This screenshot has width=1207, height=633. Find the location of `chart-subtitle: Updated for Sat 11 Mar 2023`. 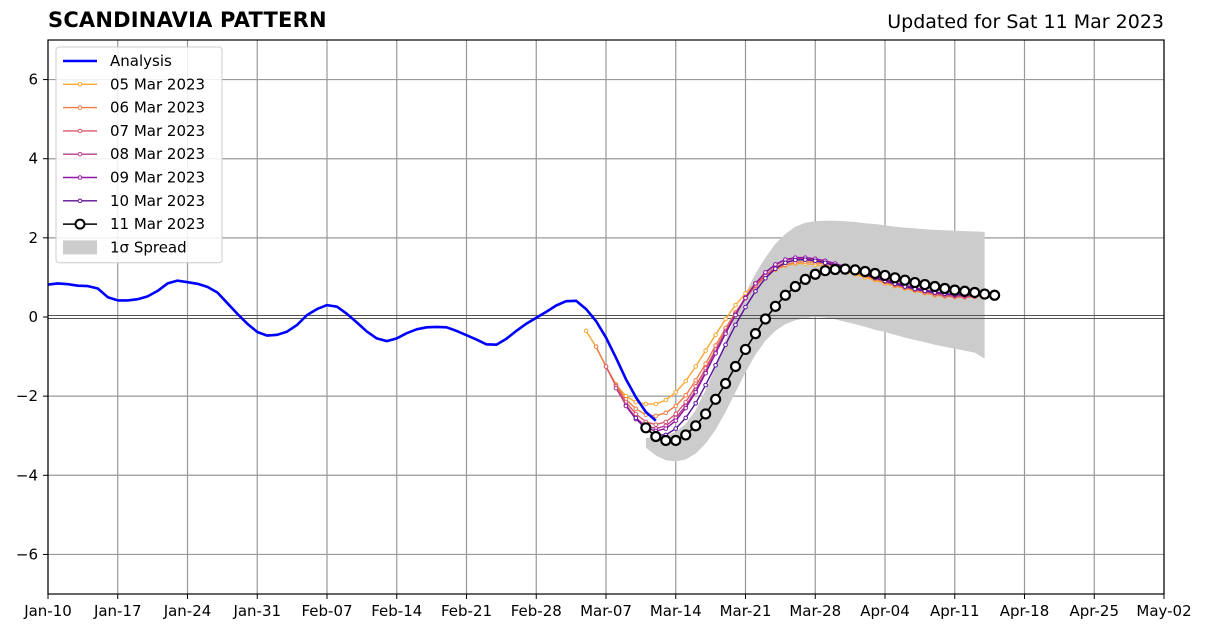

chart-subtitle: Updated for Sat 11 Mar 2023 is located at coordinates (1025, 22).